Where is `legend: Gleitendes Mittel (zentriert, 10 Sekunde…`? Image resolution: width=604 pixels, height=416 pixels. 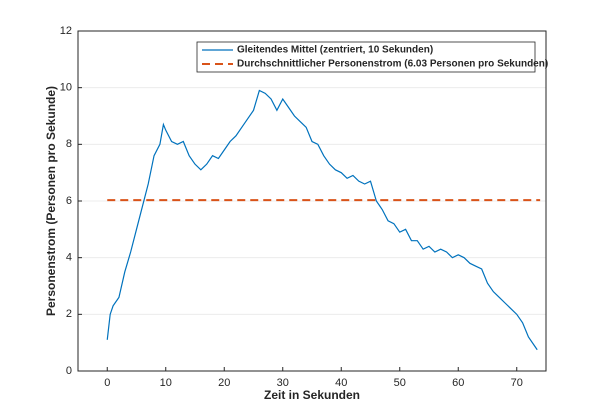
legend: Gleitendes Mittel (zentriert, 10 Sekunde… is located at coordinates (372, 57).